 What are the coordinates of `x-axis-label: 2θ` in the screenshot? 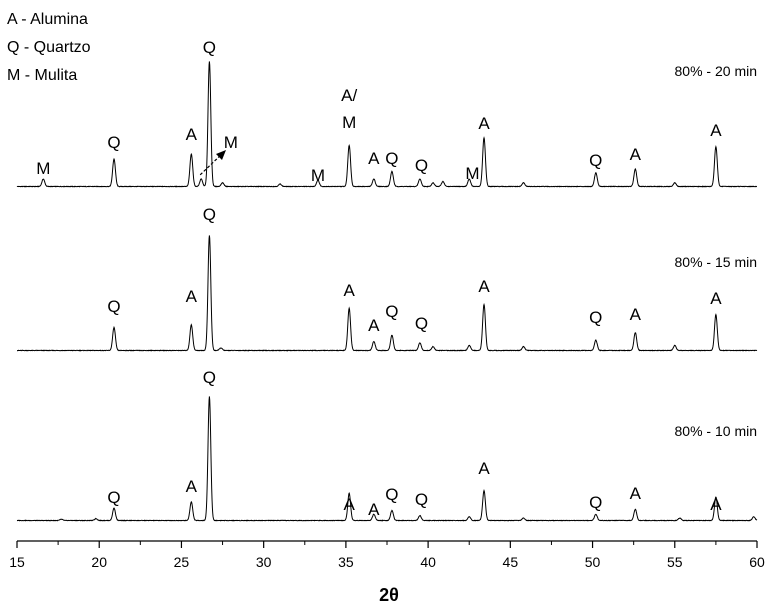 It's located at (389, 595).